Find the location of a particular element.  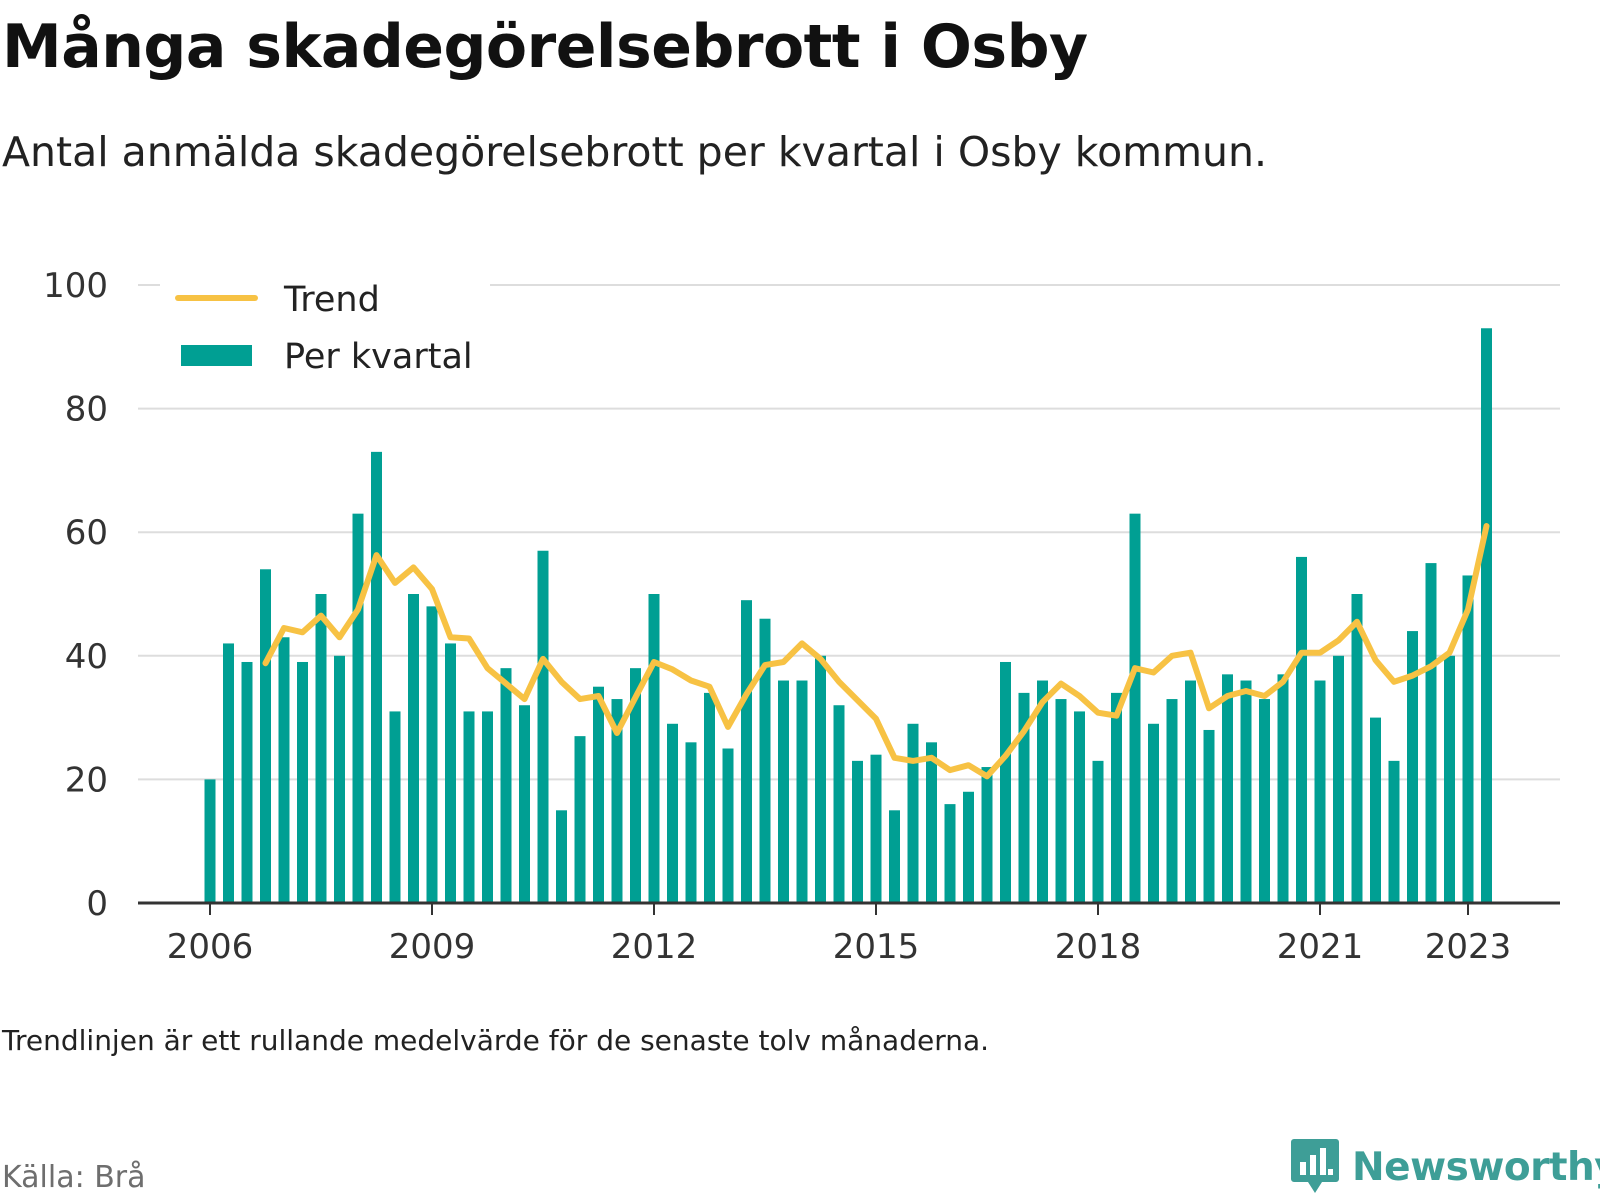

legend-background is located at coordinates (325, 333).